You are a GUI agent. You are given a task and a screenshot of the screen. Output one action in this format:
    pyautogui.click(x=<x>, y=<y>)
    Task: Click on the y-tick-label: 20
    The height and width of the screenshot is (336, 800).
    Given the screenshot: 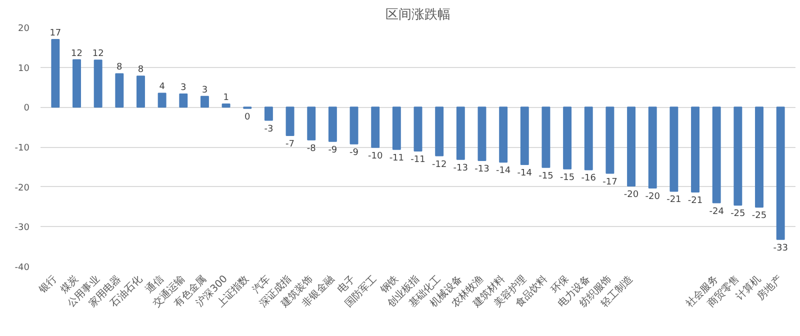 What is the action you would take?
    pyautogui.click(x=24, y=29)
    